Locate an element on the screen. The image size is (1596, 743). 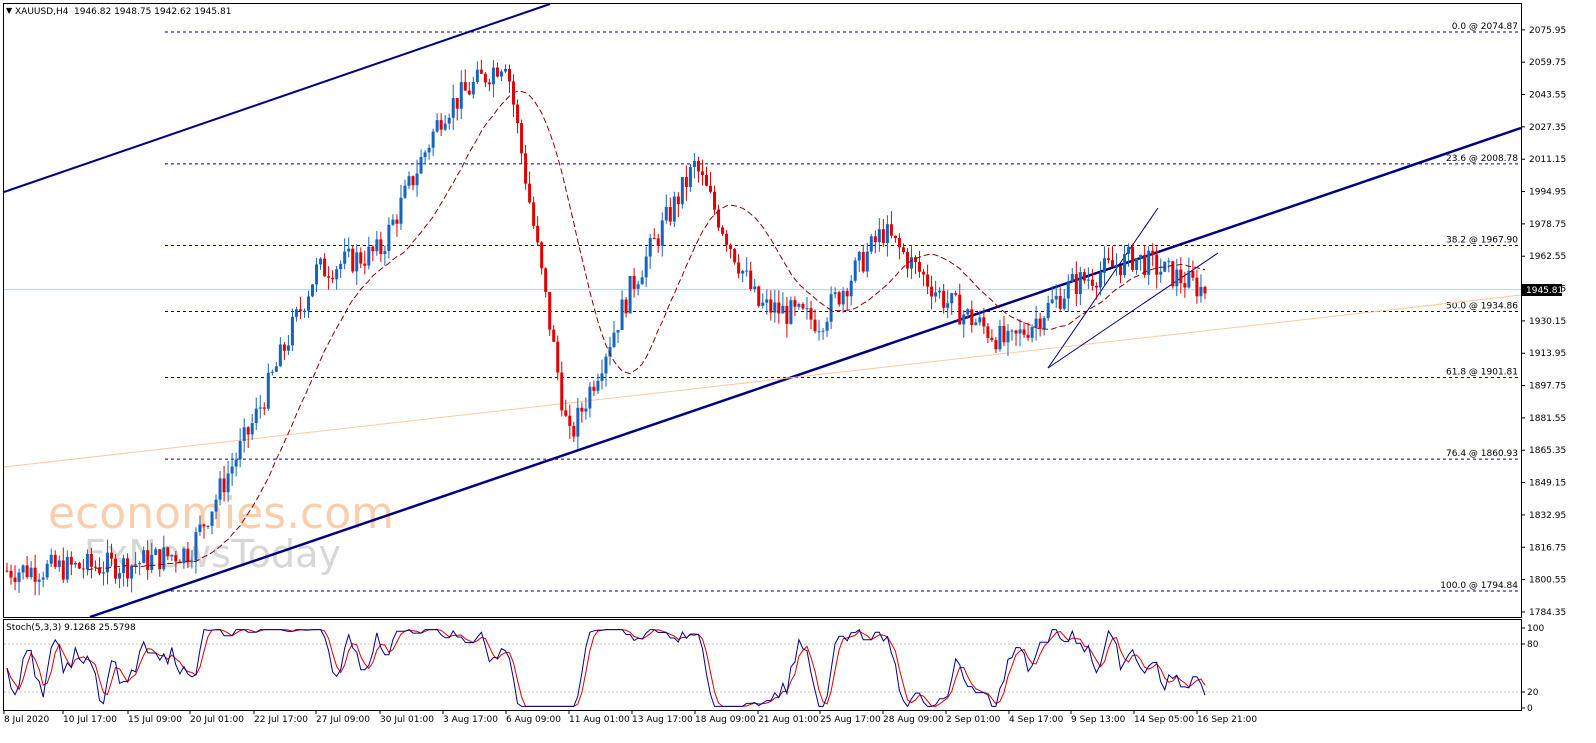
time-tick-label: 3 Aug 17:00 is located at coordinates (470, 720).